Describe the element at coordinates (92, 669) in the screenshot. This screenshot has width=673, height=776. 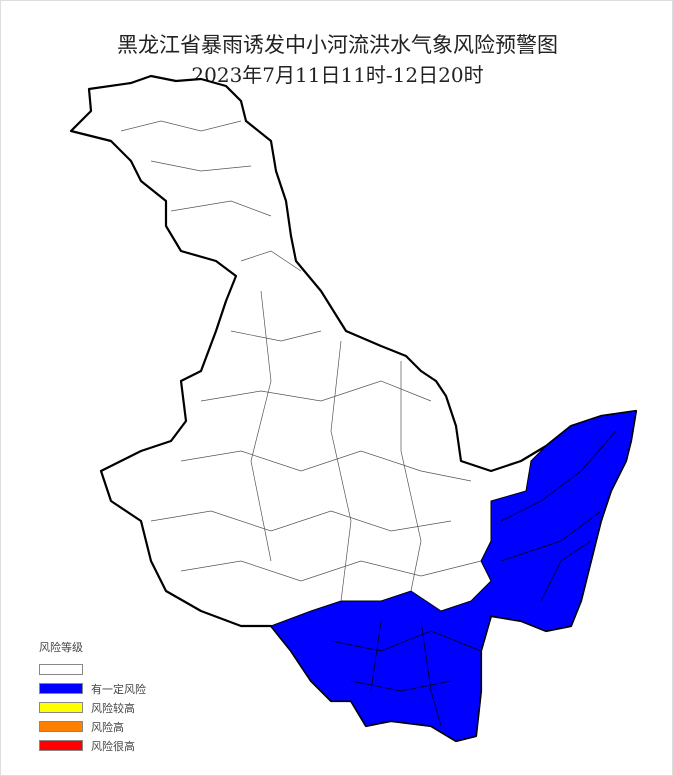
I see `legend-item-none` at that location.